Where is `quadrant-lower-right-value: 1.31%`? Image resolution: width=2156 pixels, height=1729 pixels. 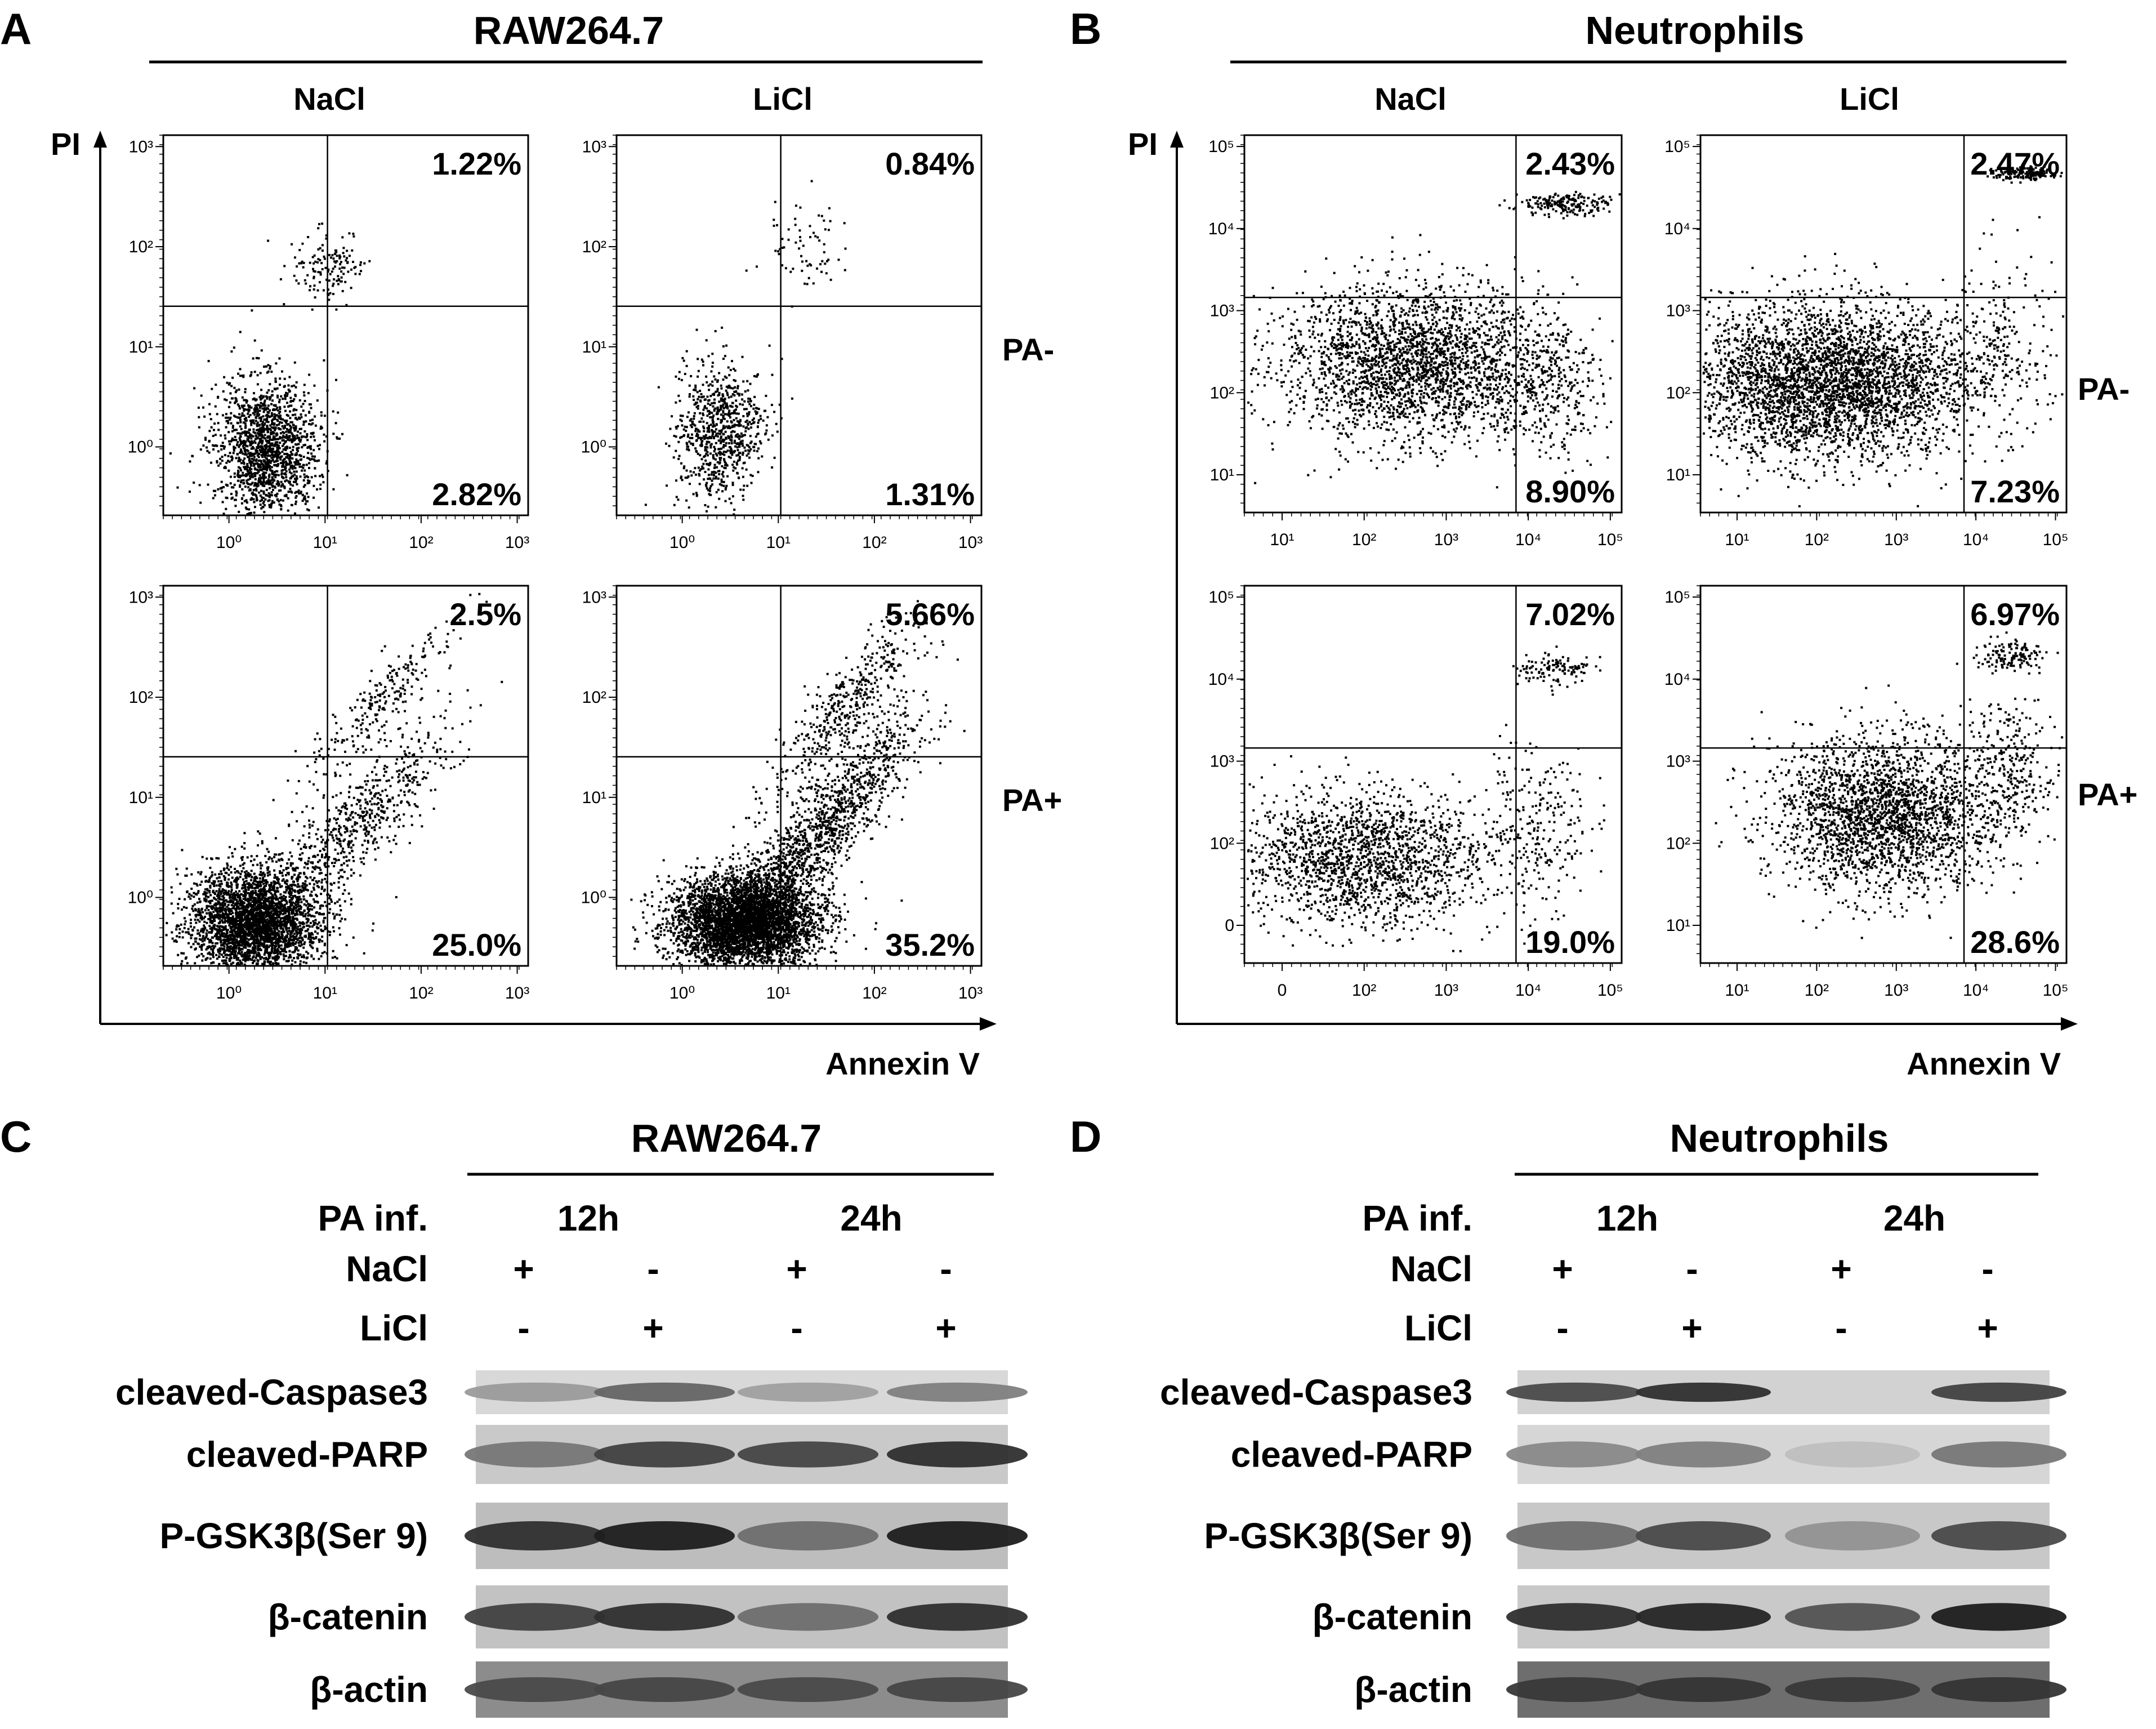 quadrant-lower-right-value: 1.31% is located at coordinates (930, 494).